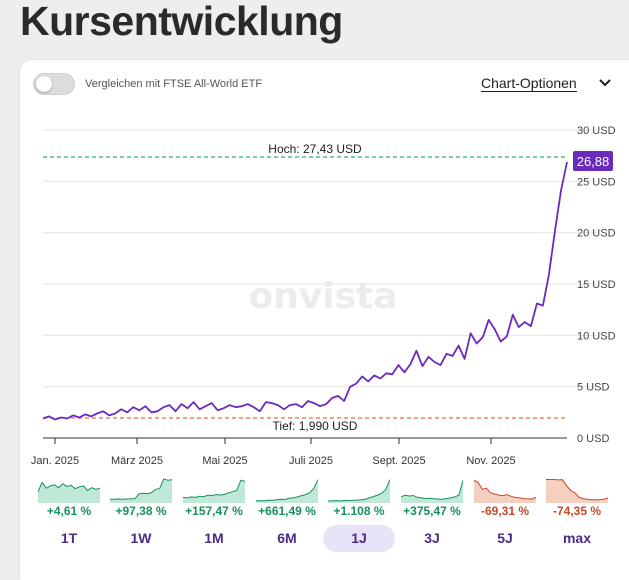 The image size is (629, 580). What do you see at coordinates (137, 461) in the screenshot?
I see `x-tick-label: März 2025` at bounding box center [137, 461].